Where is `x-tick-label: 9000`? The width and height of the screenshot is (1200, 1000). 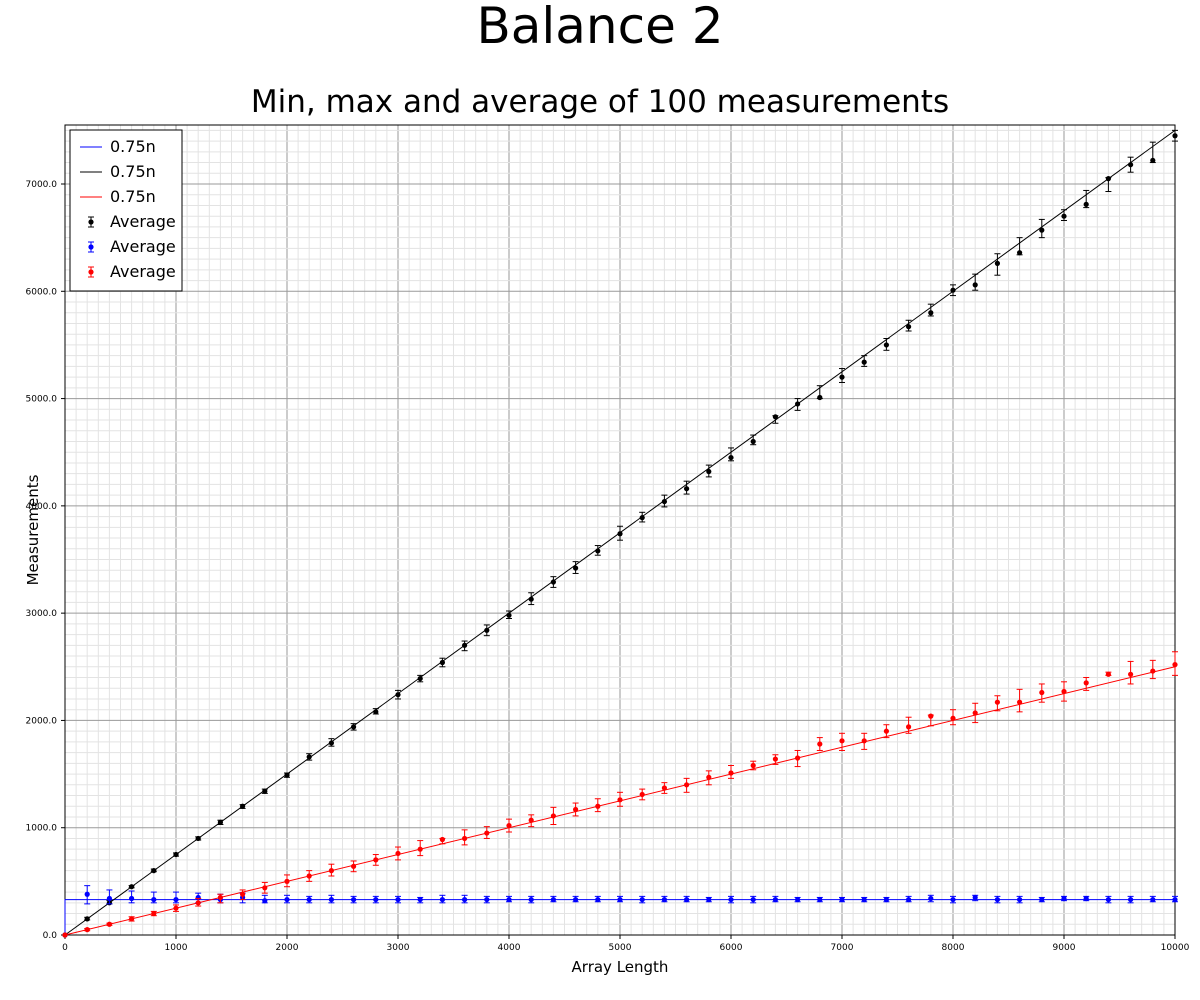
x-tick-label: 9000 is located at coordinates (1064, 948).